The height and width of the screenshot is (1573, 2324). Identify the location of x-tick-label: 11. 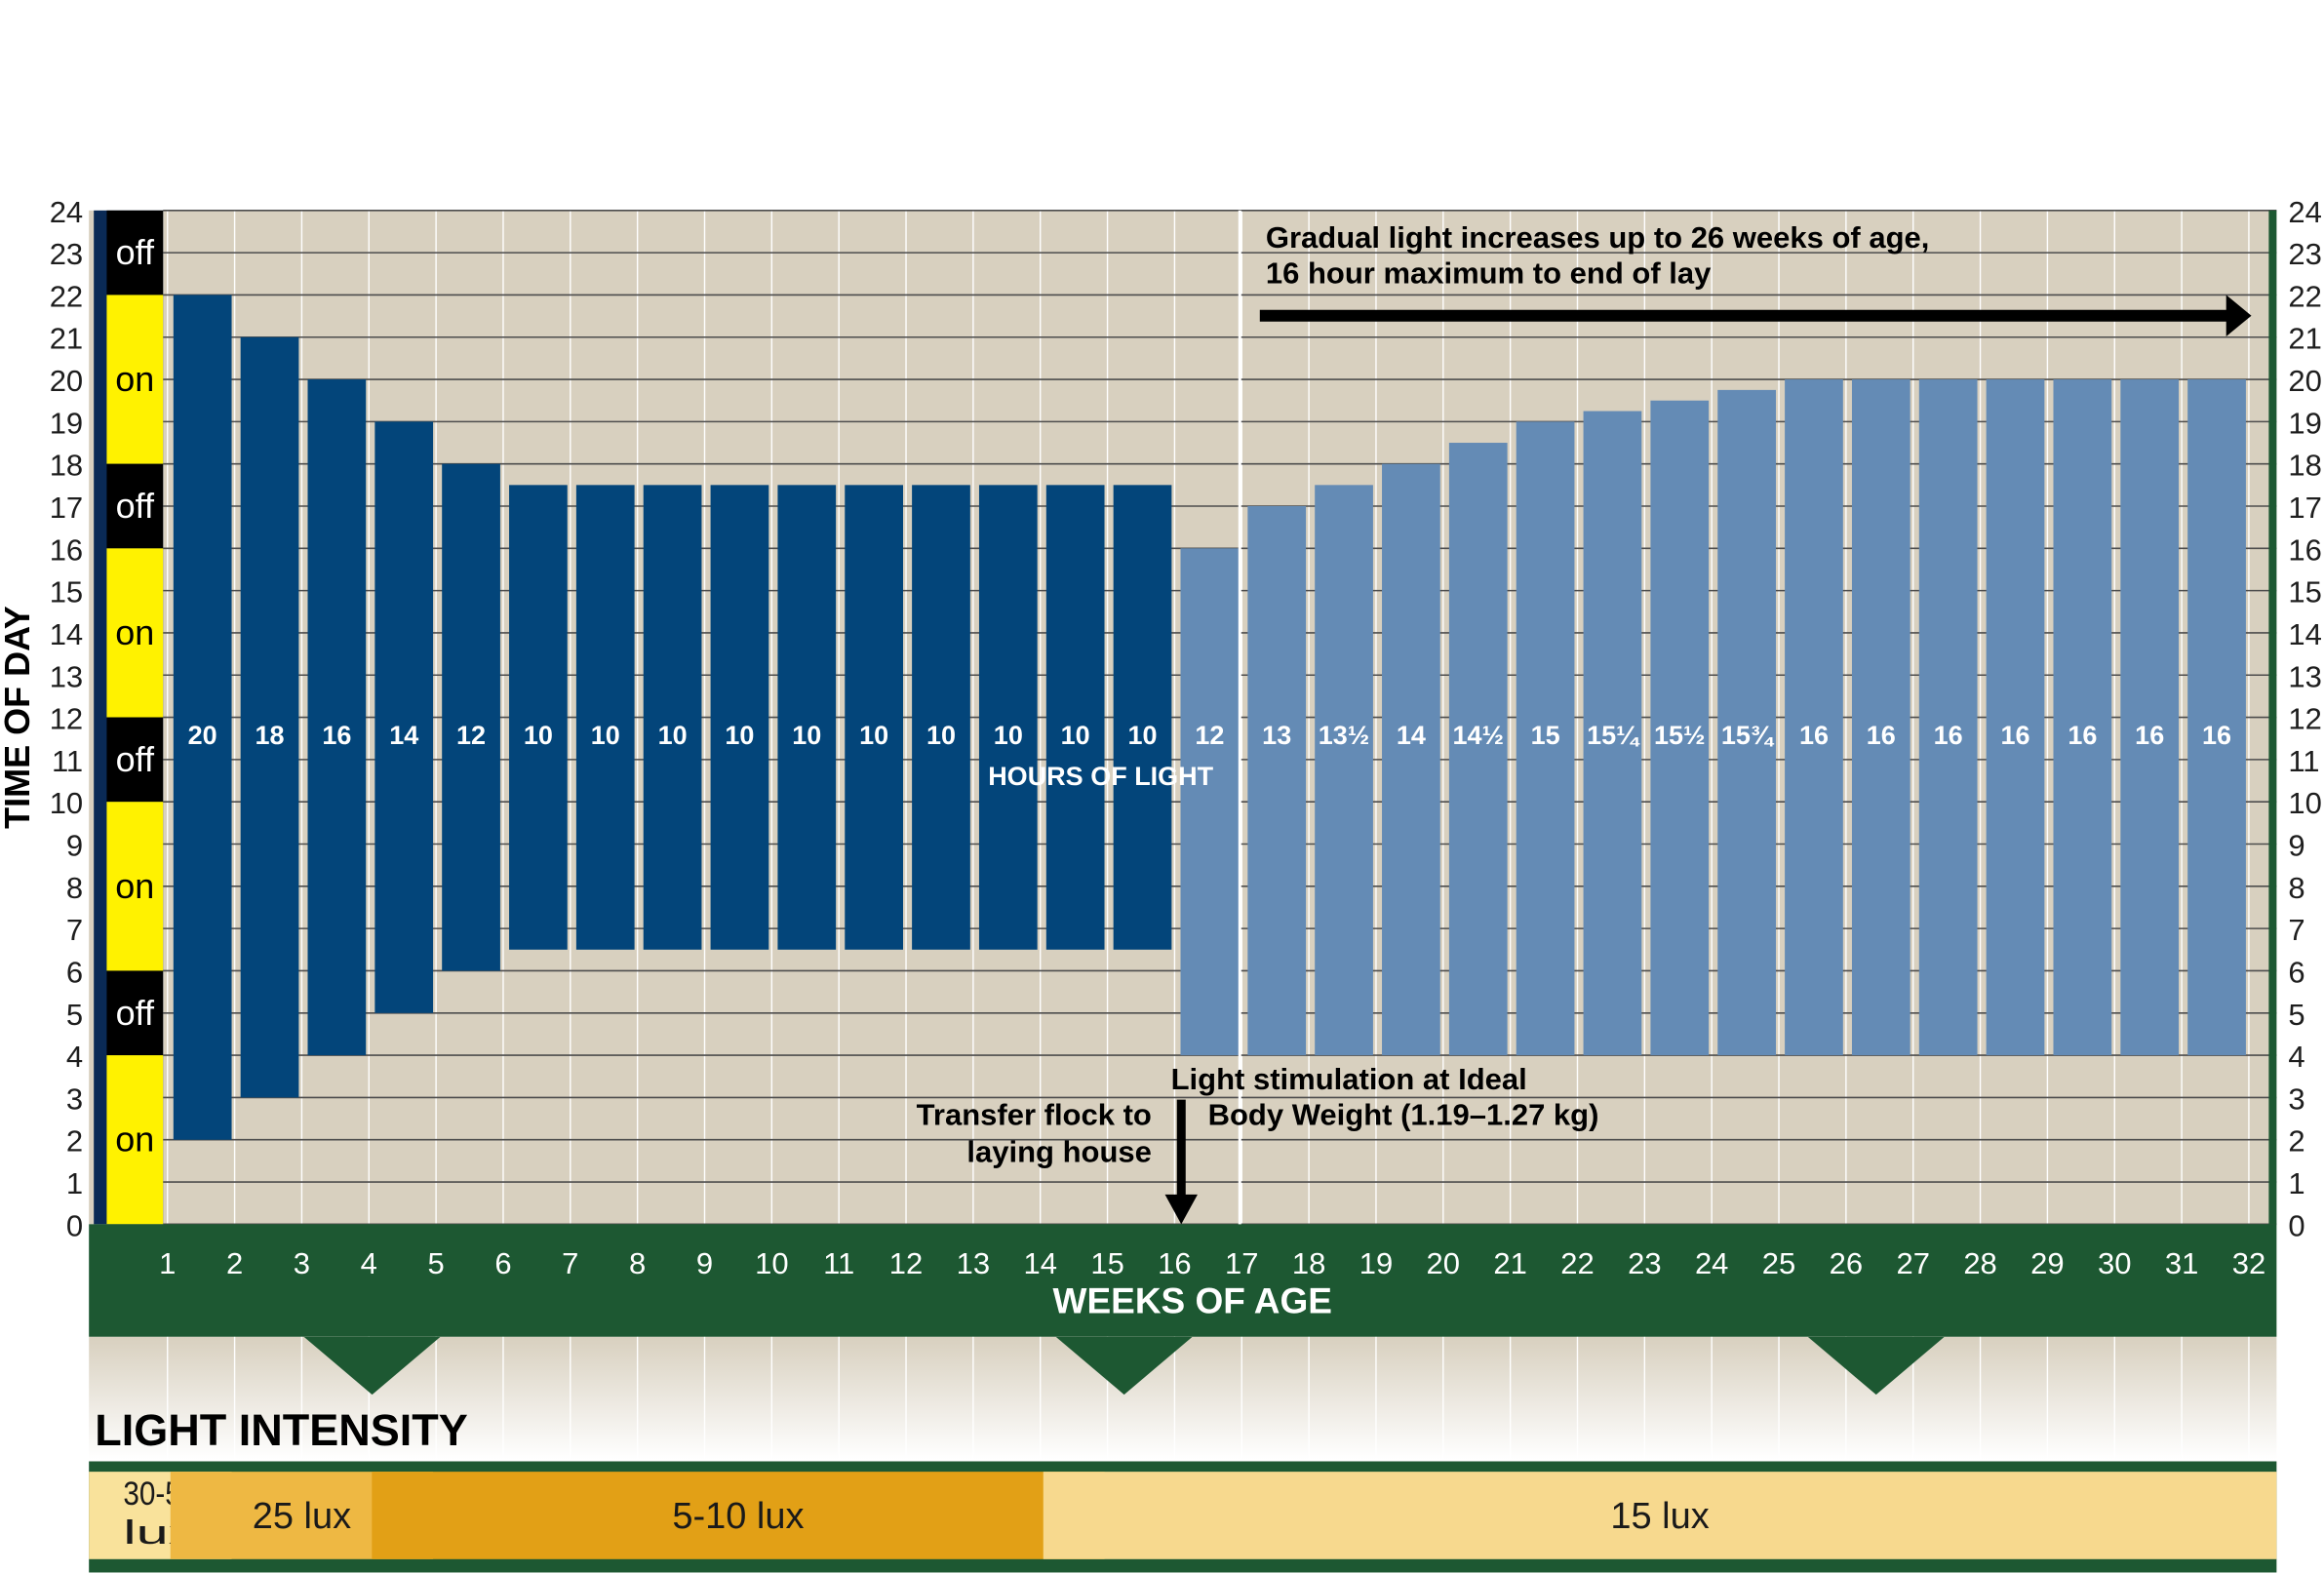
(838, 1263).